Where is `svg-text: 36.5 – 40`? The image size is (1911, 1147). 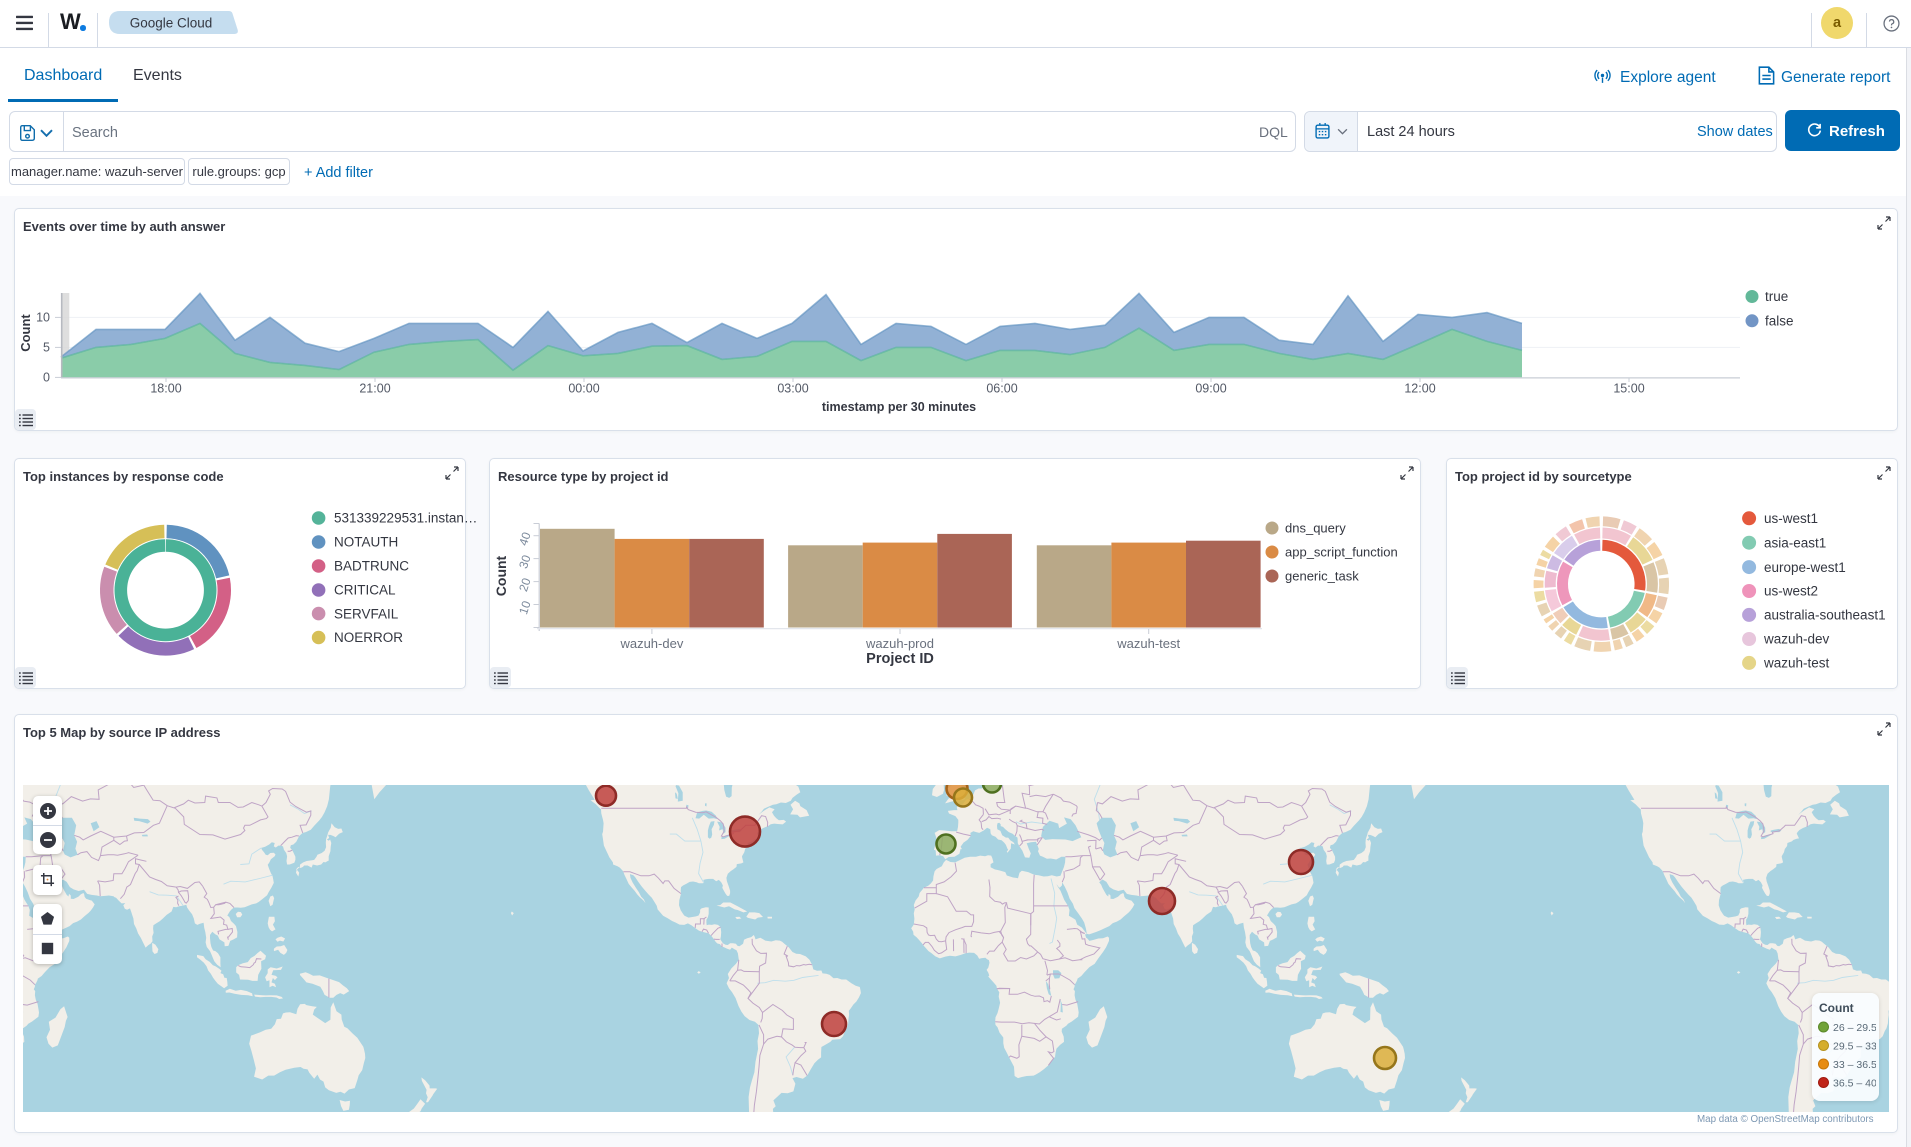
svg-text: 36.5 – 40 is located at coordinates (1854, 1084).